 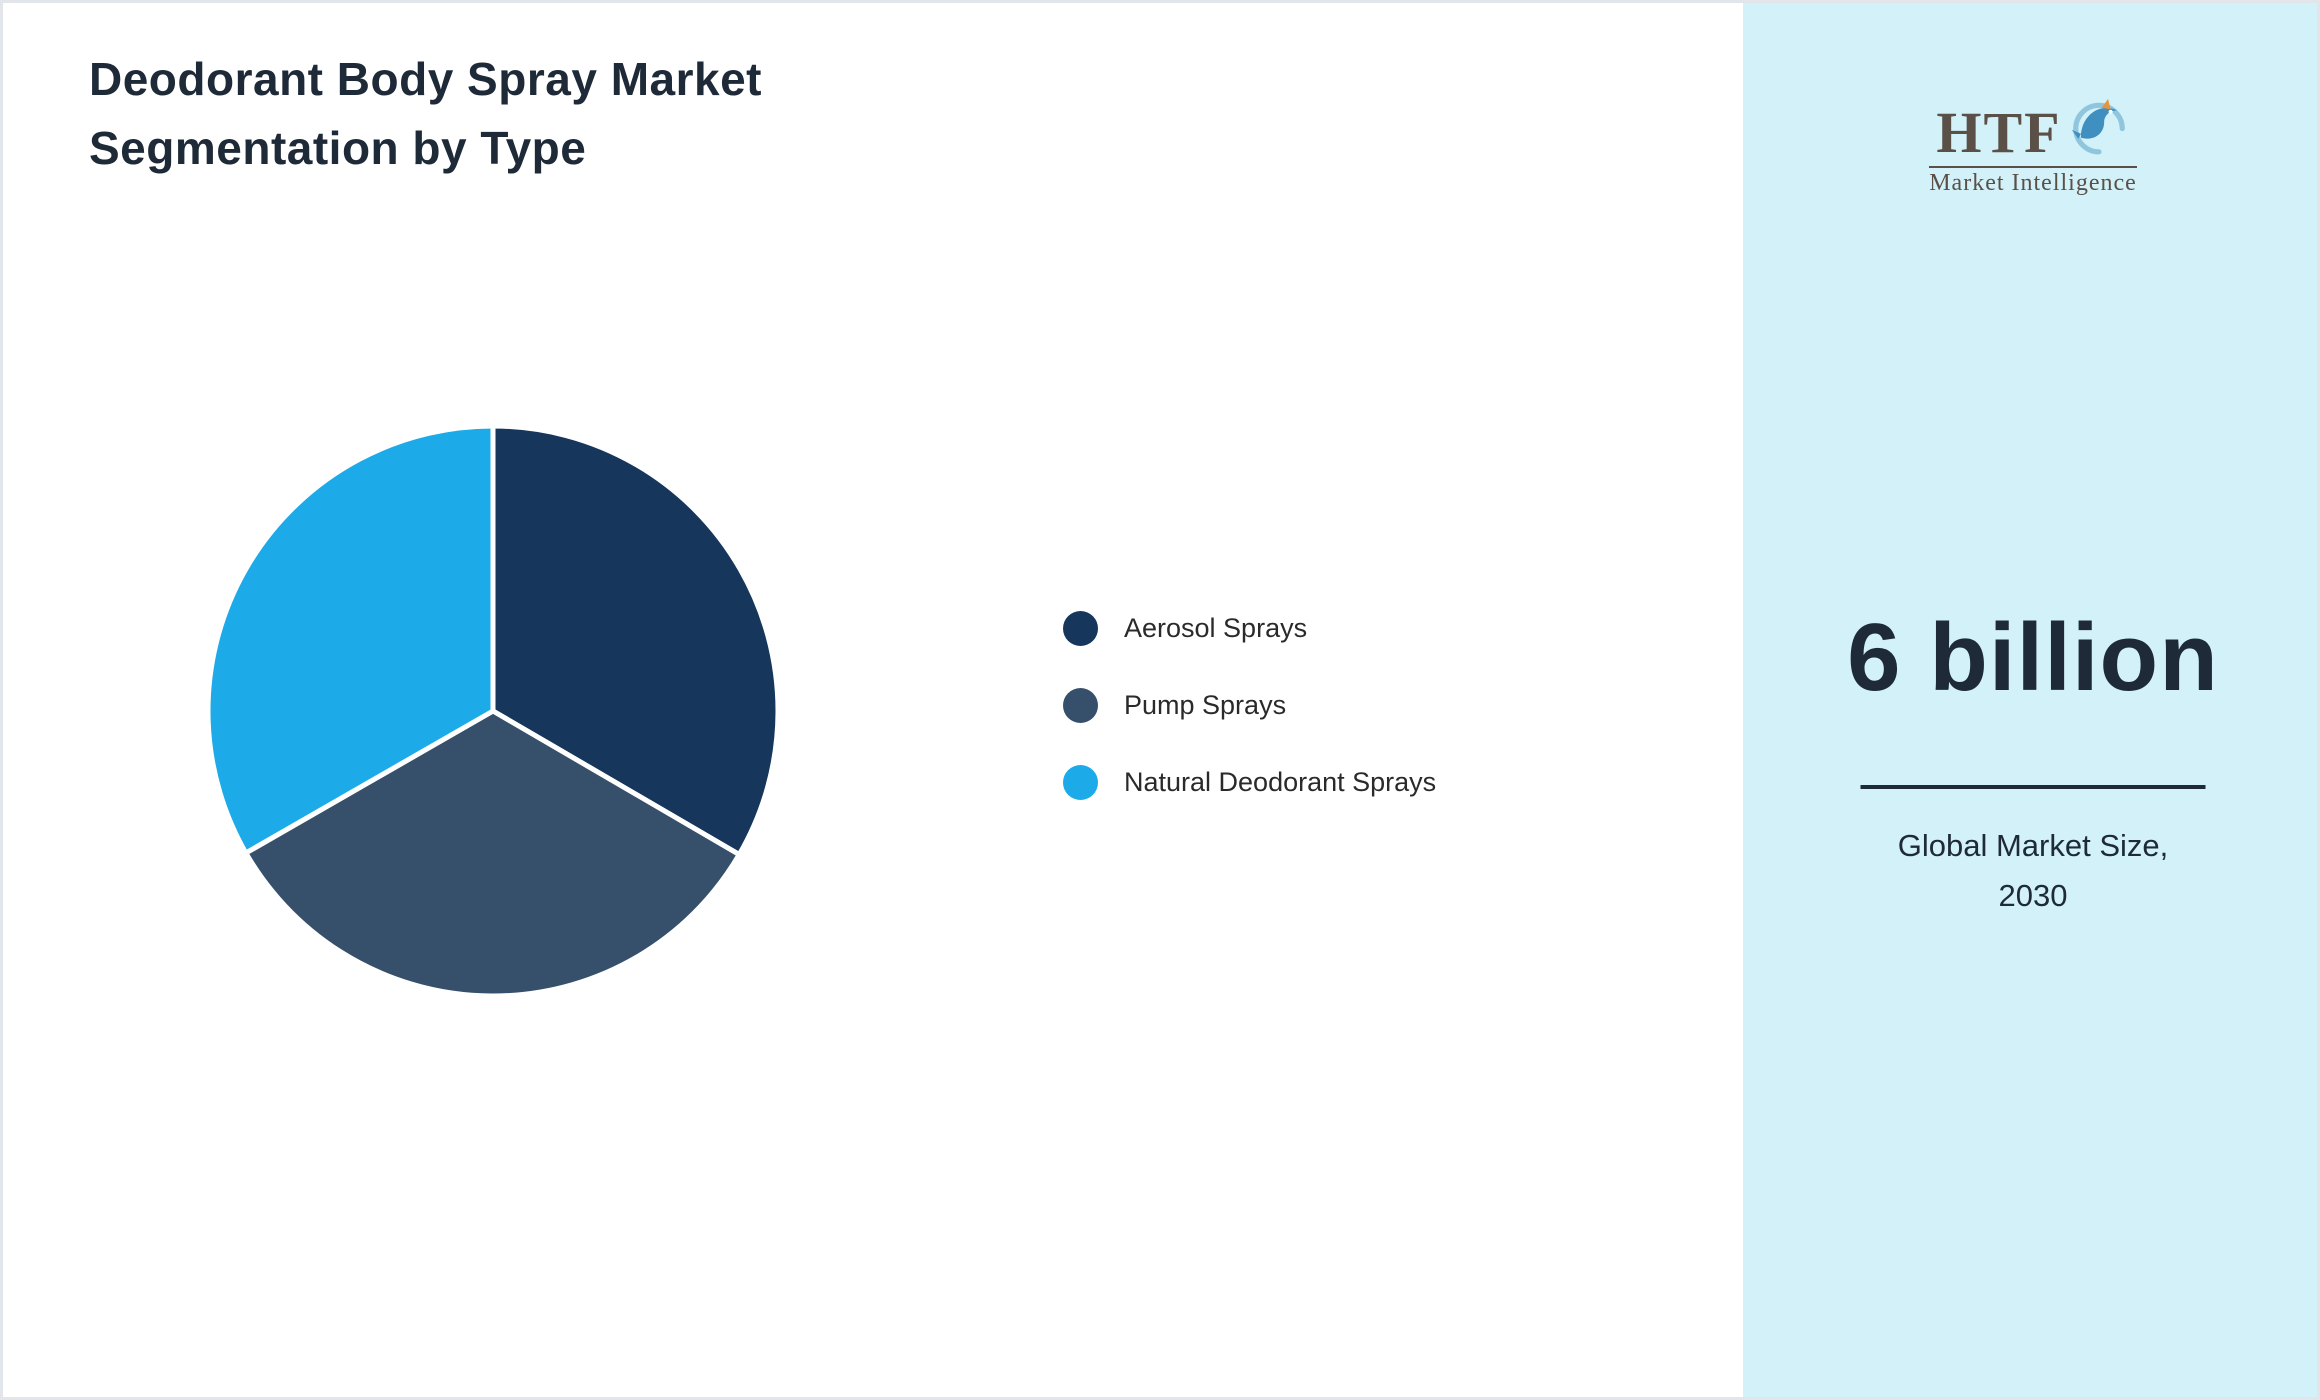 What do you see at coordinates (2033, 895) in the screenshot?
I see `caption-line-2: 2030` at bounding box center [2033, 895].